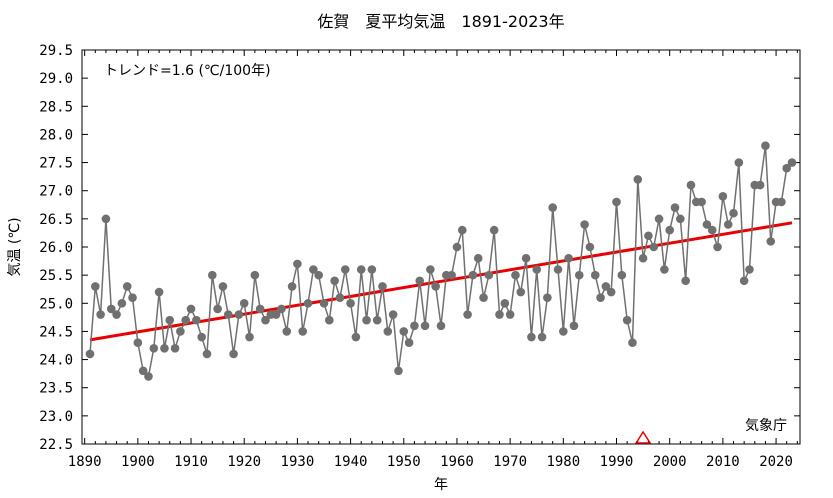 This screenshot has width=833, height=498. What do you see at coordinates (56, 220) in the screenshot?
I see `y-tick-label: 26.5` at bounding box center [56, 220].